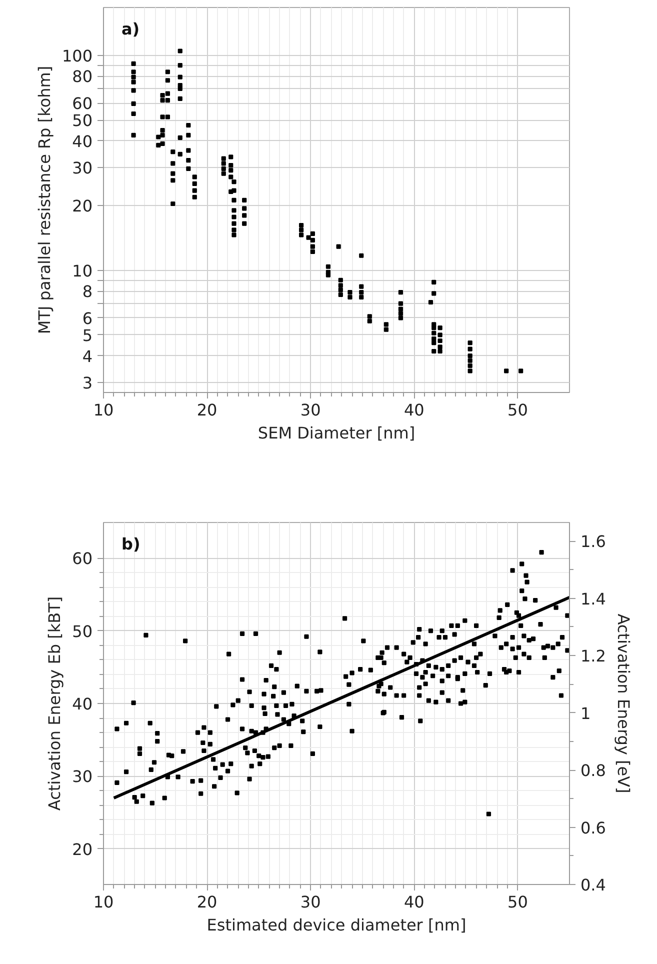  What do you see at coordinates (593, 598) in the screenshot?
I see `y2-tick-label: 1.4` at bounding box center [593, 598].